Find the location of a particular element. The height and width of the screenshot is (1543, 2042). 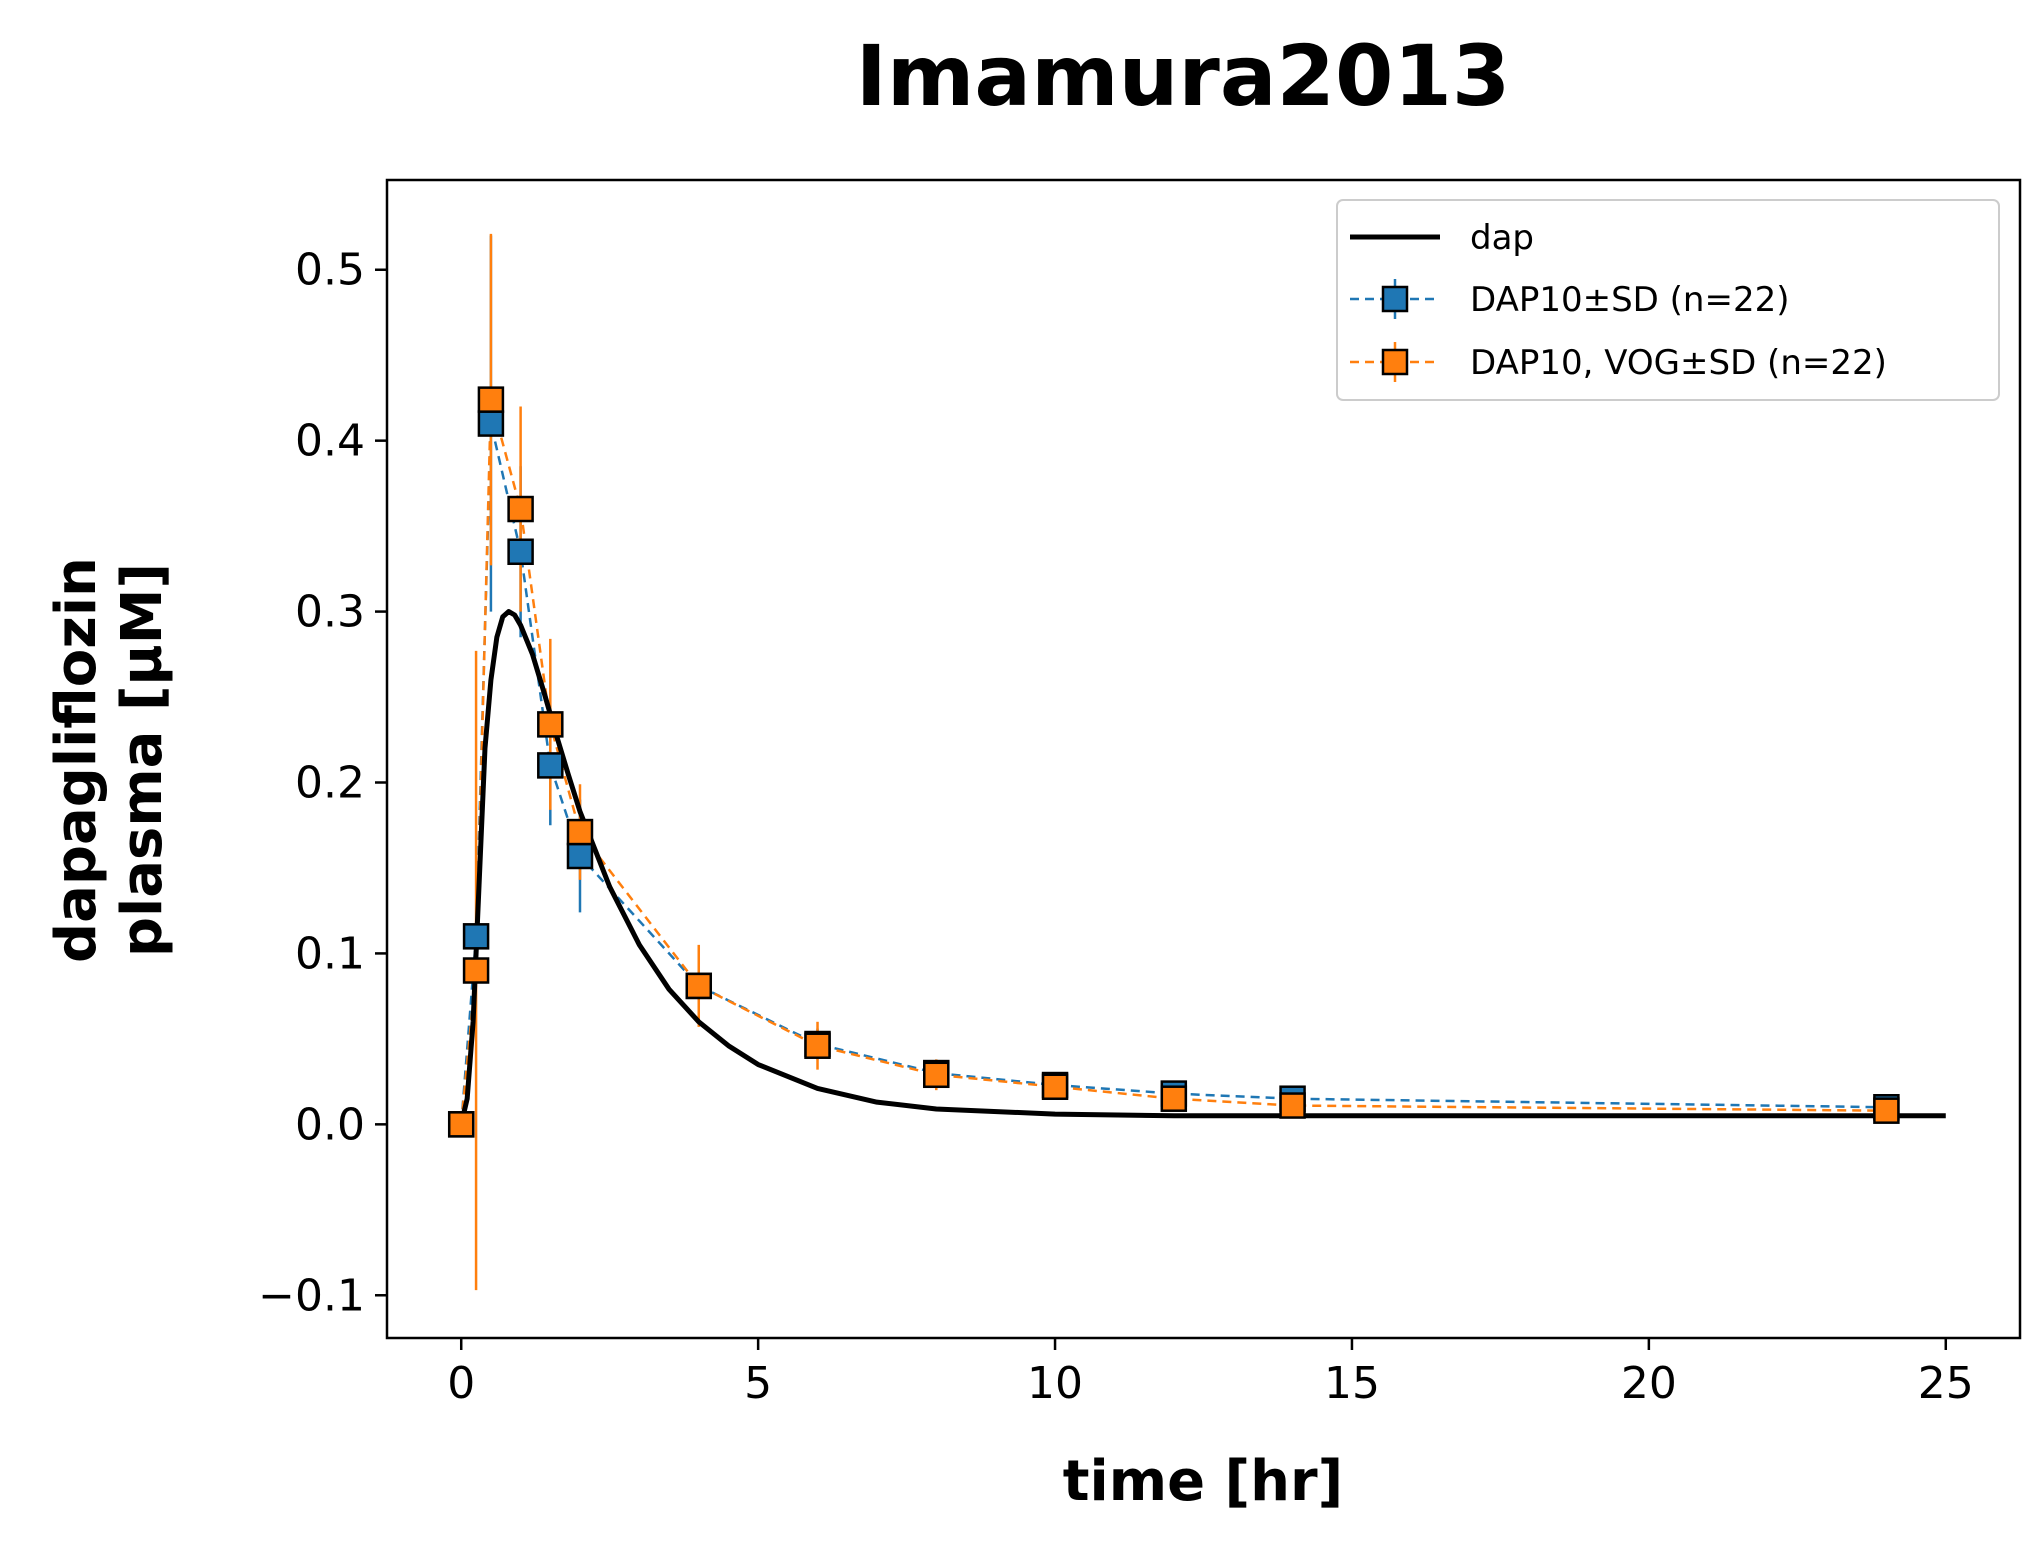

legend-series1-marker is located at coordinates (1395, 299).